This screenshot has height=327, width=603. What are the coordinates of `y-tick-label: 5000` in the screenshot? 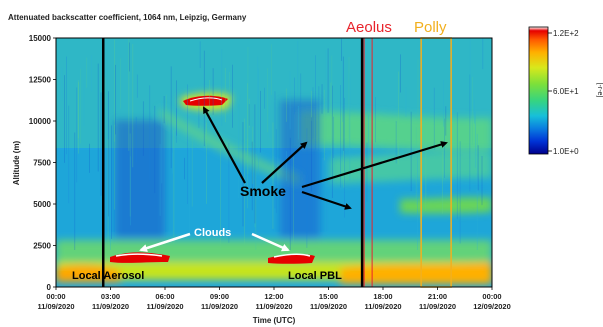 It's located at (42, 204).